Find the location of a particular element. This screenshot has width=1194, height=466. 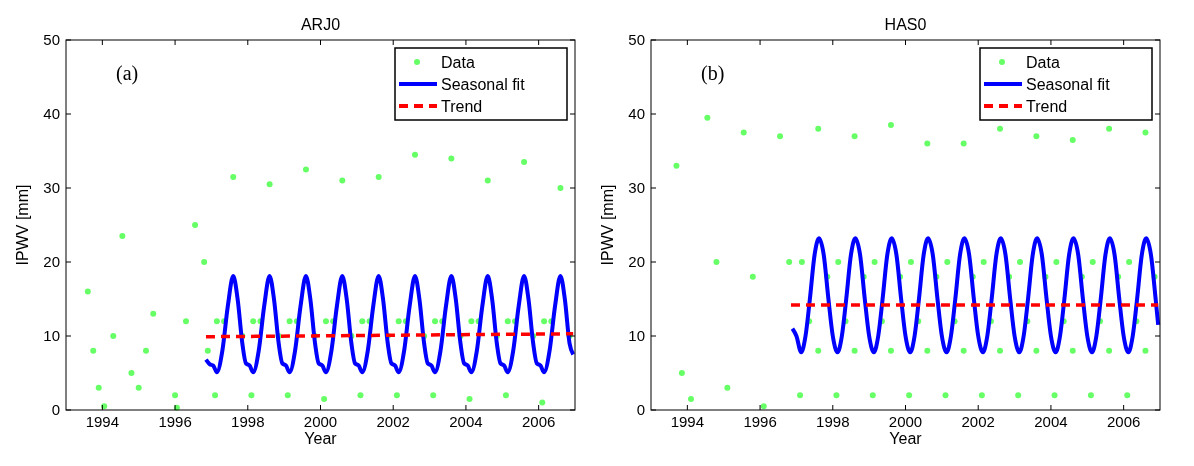

chart-title: ARJ0 is located at coordinates (320, 24).